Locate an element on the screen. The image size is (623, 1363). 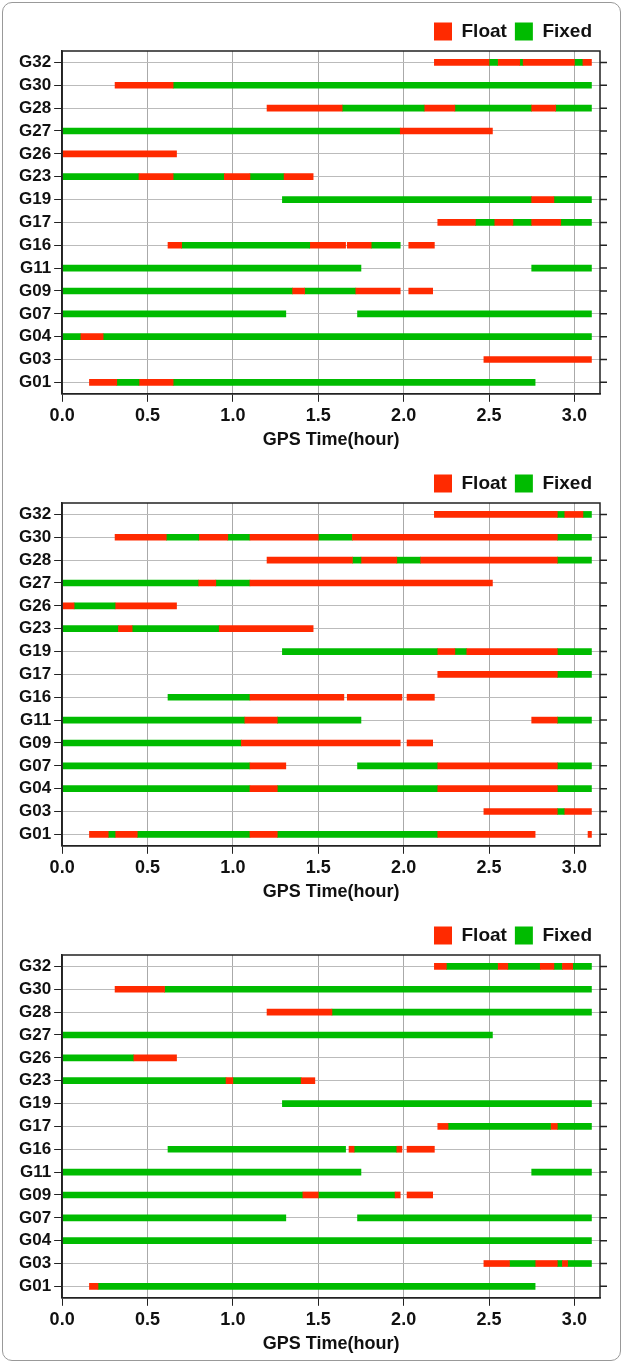
x-tick-label: 1.5 is located at coordinates (318, 866).